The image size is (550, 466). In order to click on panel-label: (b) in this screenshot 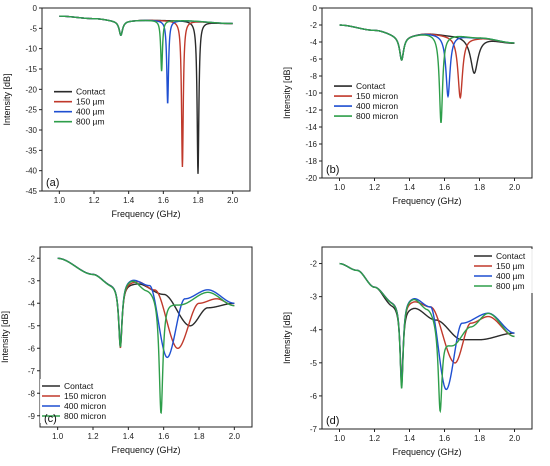, I will do `click(332, 170)`.